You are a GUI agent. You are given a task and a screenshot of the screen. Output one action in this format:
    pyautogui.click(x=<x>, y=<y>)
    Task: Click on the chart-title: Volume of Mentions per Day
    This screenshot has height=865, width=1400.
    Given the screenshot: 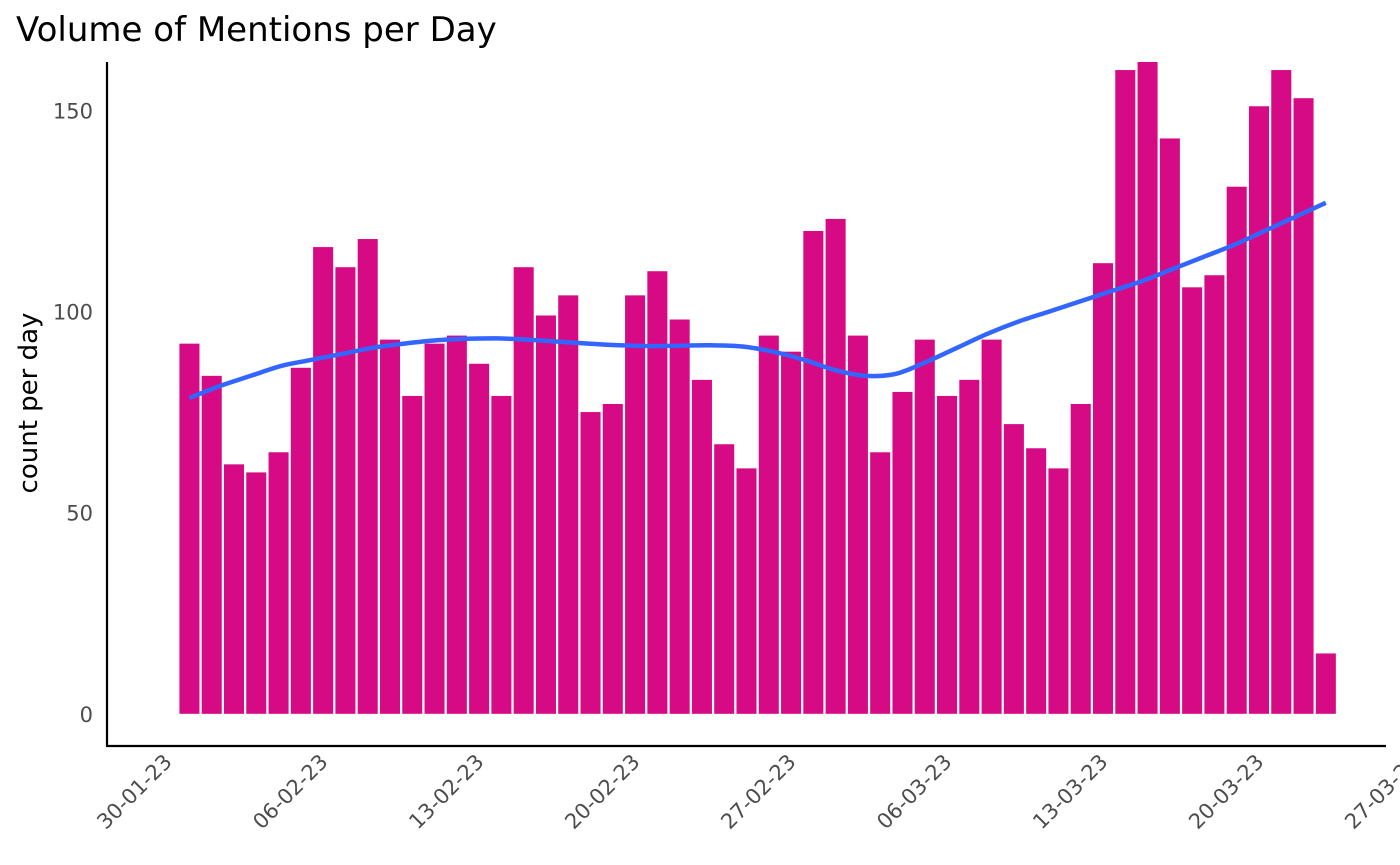 What is the action you would take?
    pyautogui.click(x=256, y=30)
    